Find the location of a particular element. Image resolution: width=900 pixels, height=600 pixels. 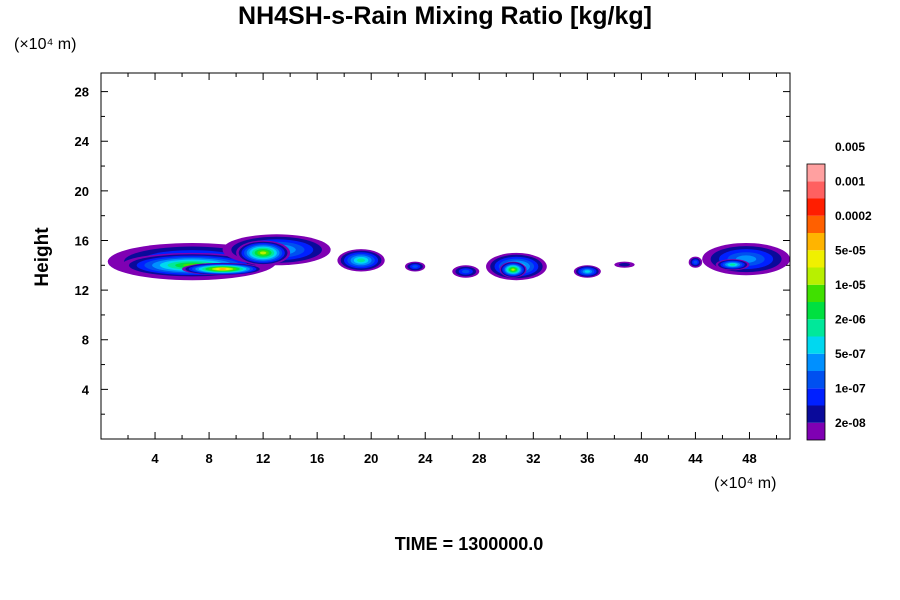

y-tick-label: 20 is located at coordinates (82, 191).